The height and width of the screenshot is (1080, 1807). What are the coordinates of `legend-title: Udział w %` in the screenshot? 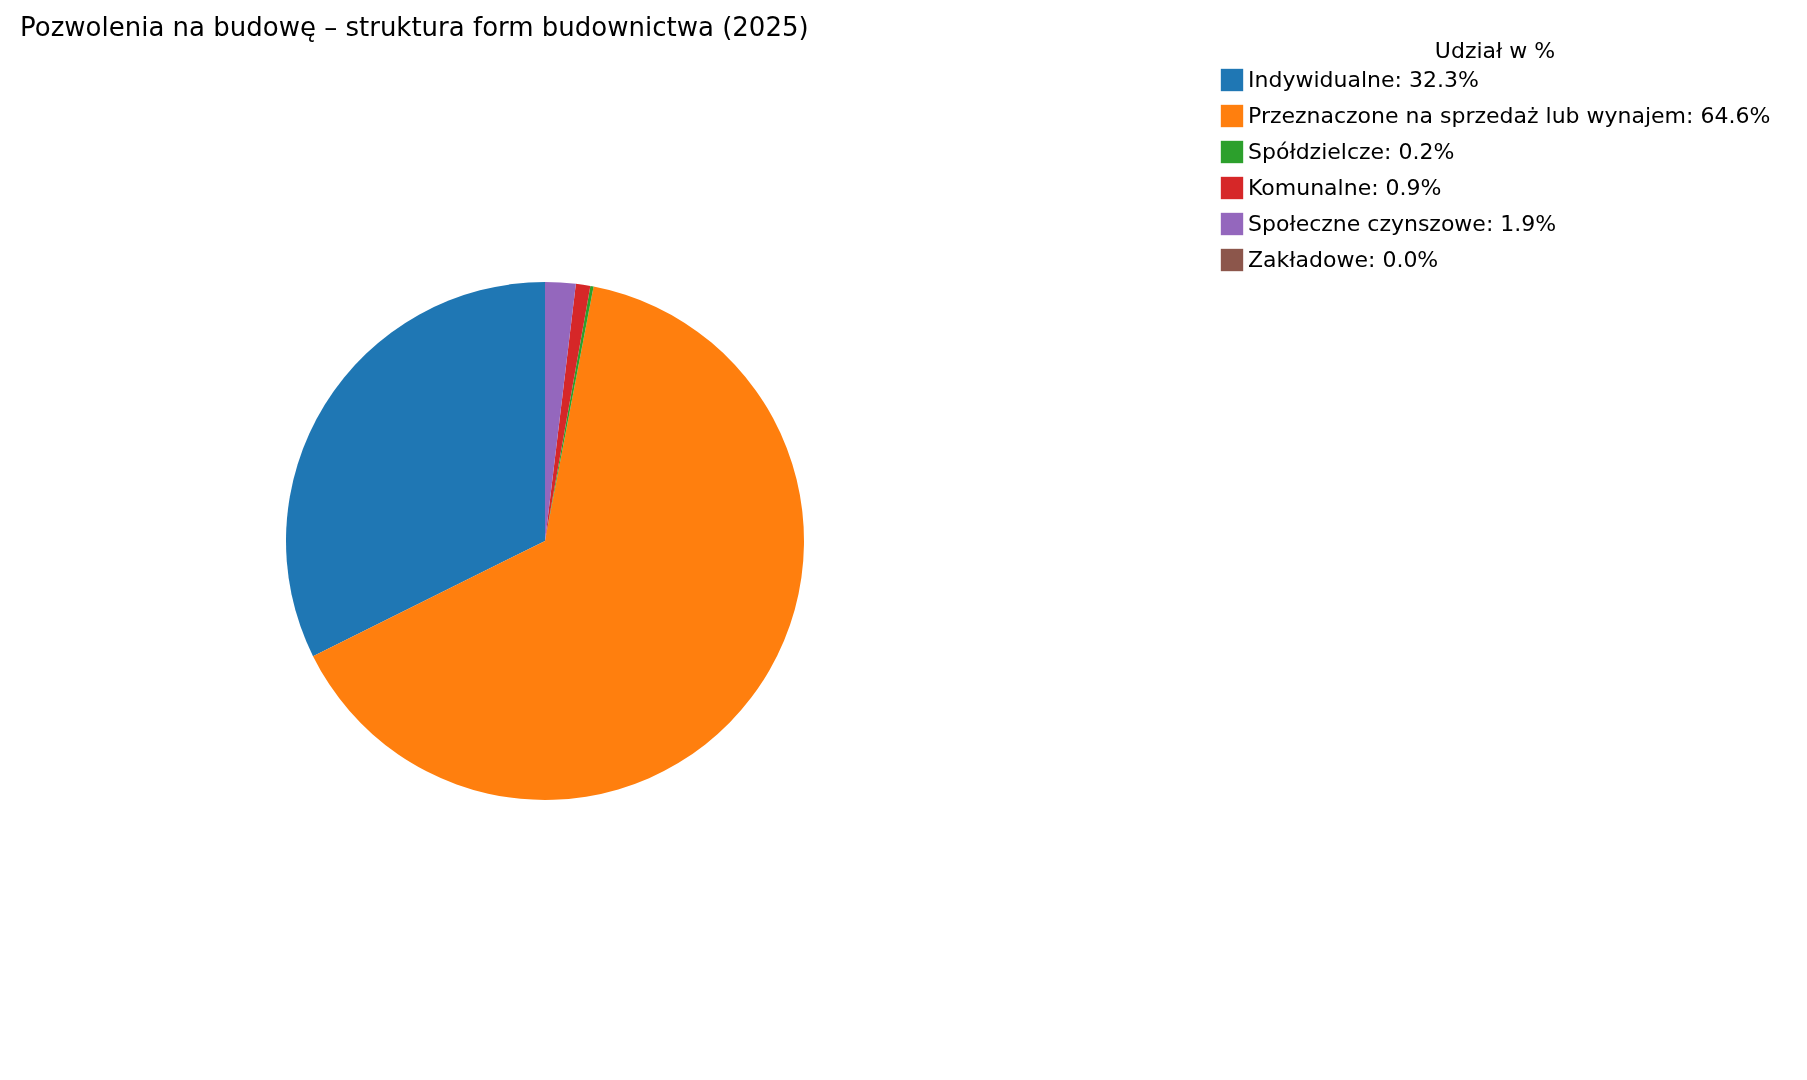 It's located at (1495, 50).